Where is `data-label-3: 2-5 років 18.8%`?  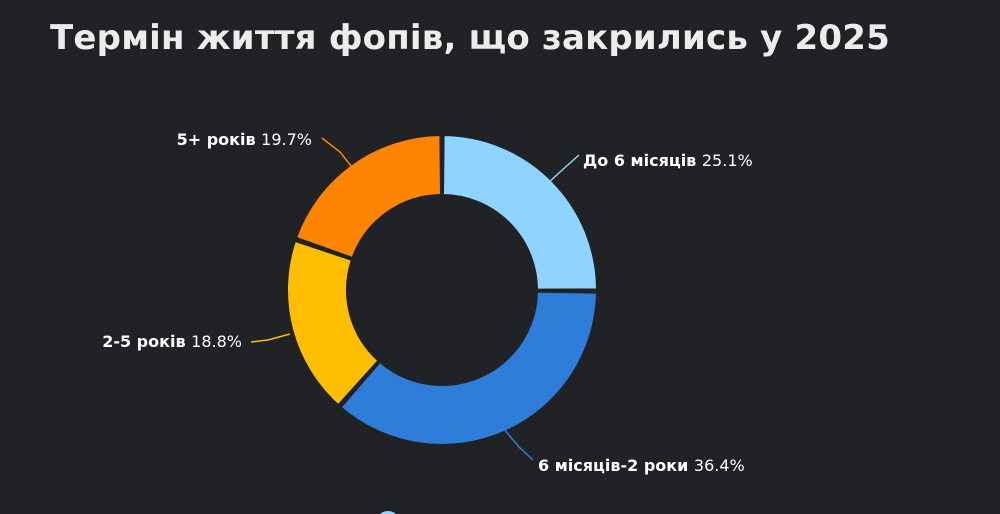 data-label-3: 2-5 років 18.8% is located at coordinates (172, 341).